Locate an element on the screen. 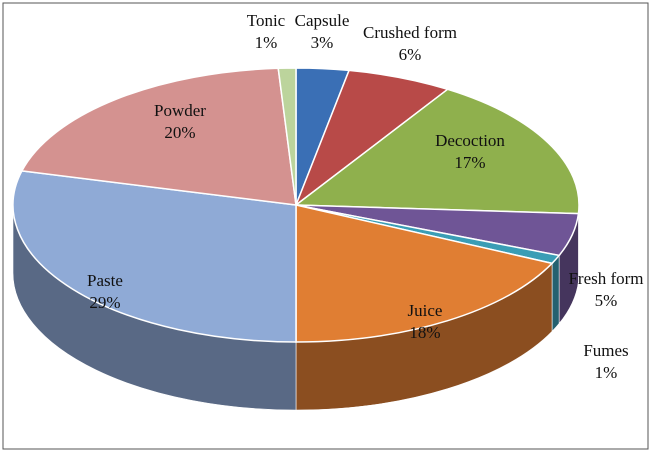  slice-value-label: 5% is located at coordinates (606, 300).